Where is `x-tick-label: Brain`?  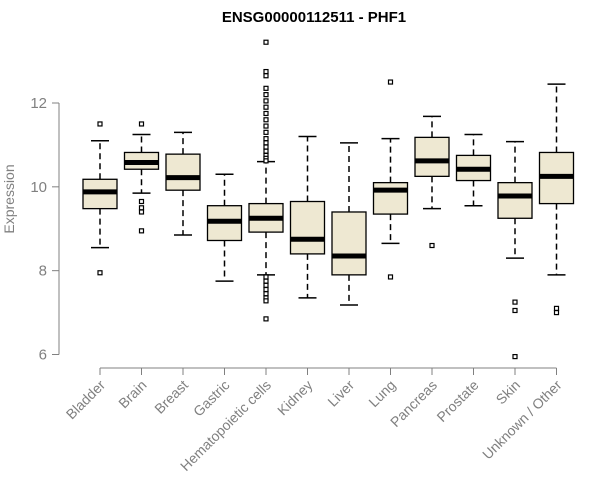
x-tick-label: Brain is located at coordinates (132, 394).